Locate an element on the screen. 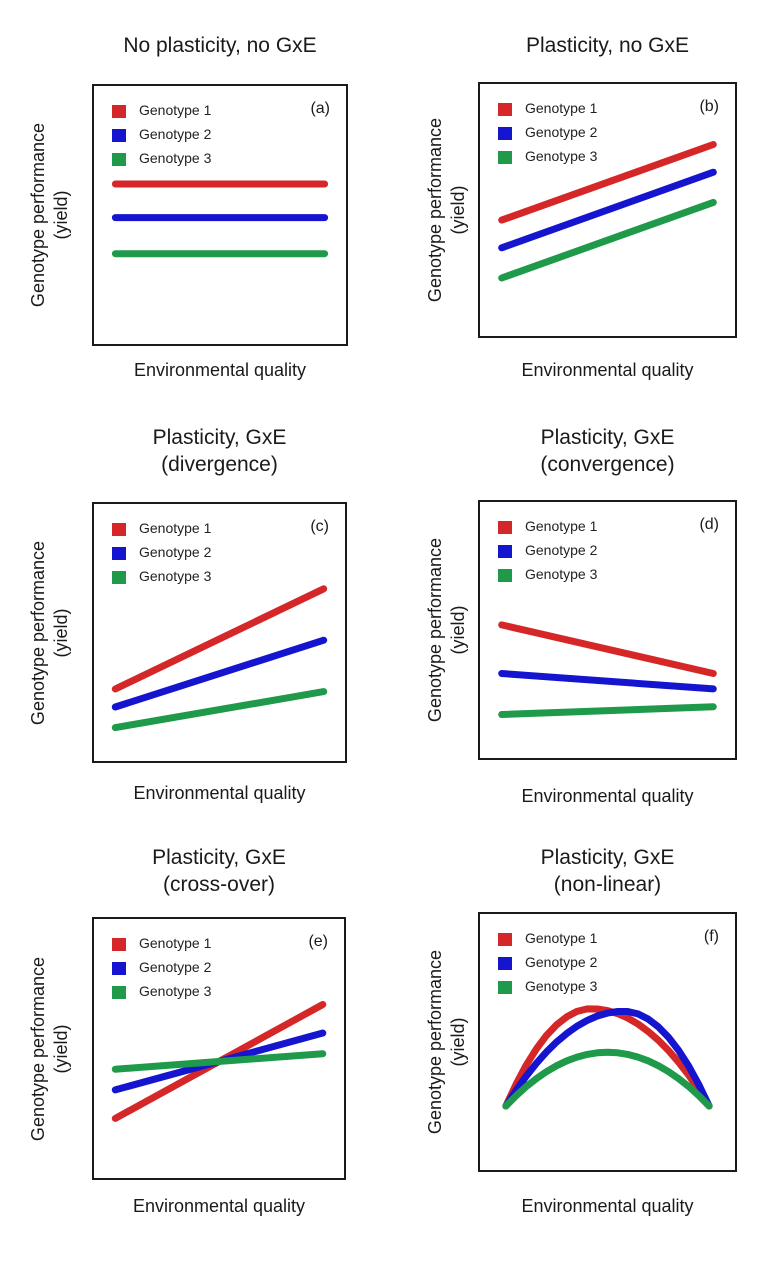 This screenshot has width=771, height=1275. chart-title: Plasticity, GxE (convergence) is located at coordinates (604, 451).